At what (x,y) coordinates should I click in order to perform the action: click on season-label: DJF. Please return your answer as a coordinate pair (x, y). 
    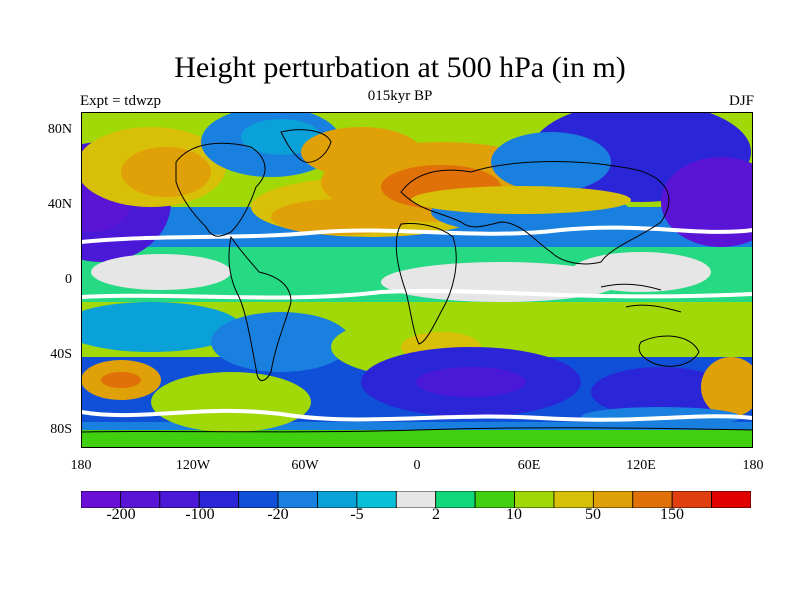
    Looking at the image, I should click on (741, 101).